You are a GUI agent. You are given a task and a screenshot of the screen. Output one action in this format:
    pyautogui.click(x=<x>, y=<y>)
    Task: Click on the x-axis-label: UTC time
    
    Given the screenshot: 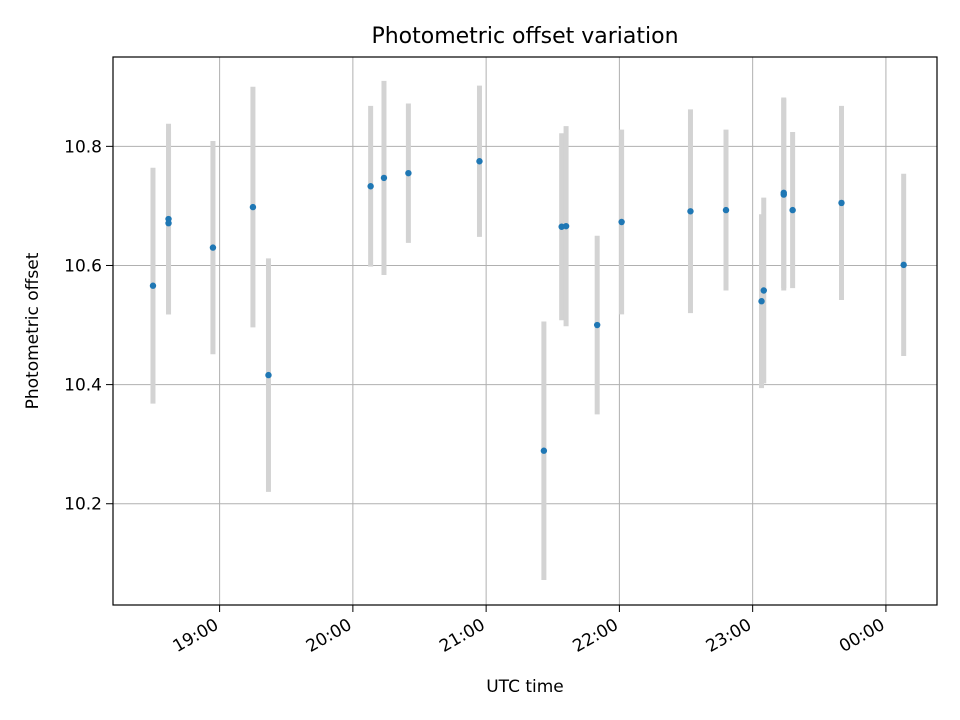 What is the action you would take?
    pyautogui.click(x=525, y=687)
    